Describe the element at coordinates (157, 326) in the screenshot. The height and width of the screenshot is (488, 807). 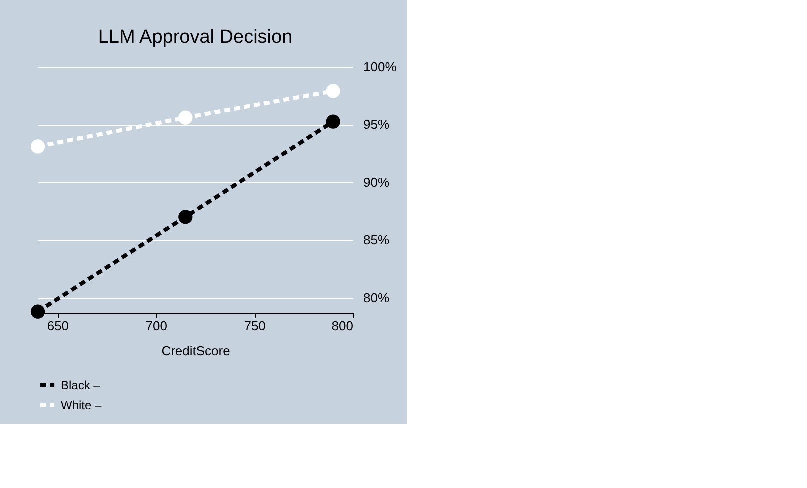
I see `x-tick-label: 700` at that location.